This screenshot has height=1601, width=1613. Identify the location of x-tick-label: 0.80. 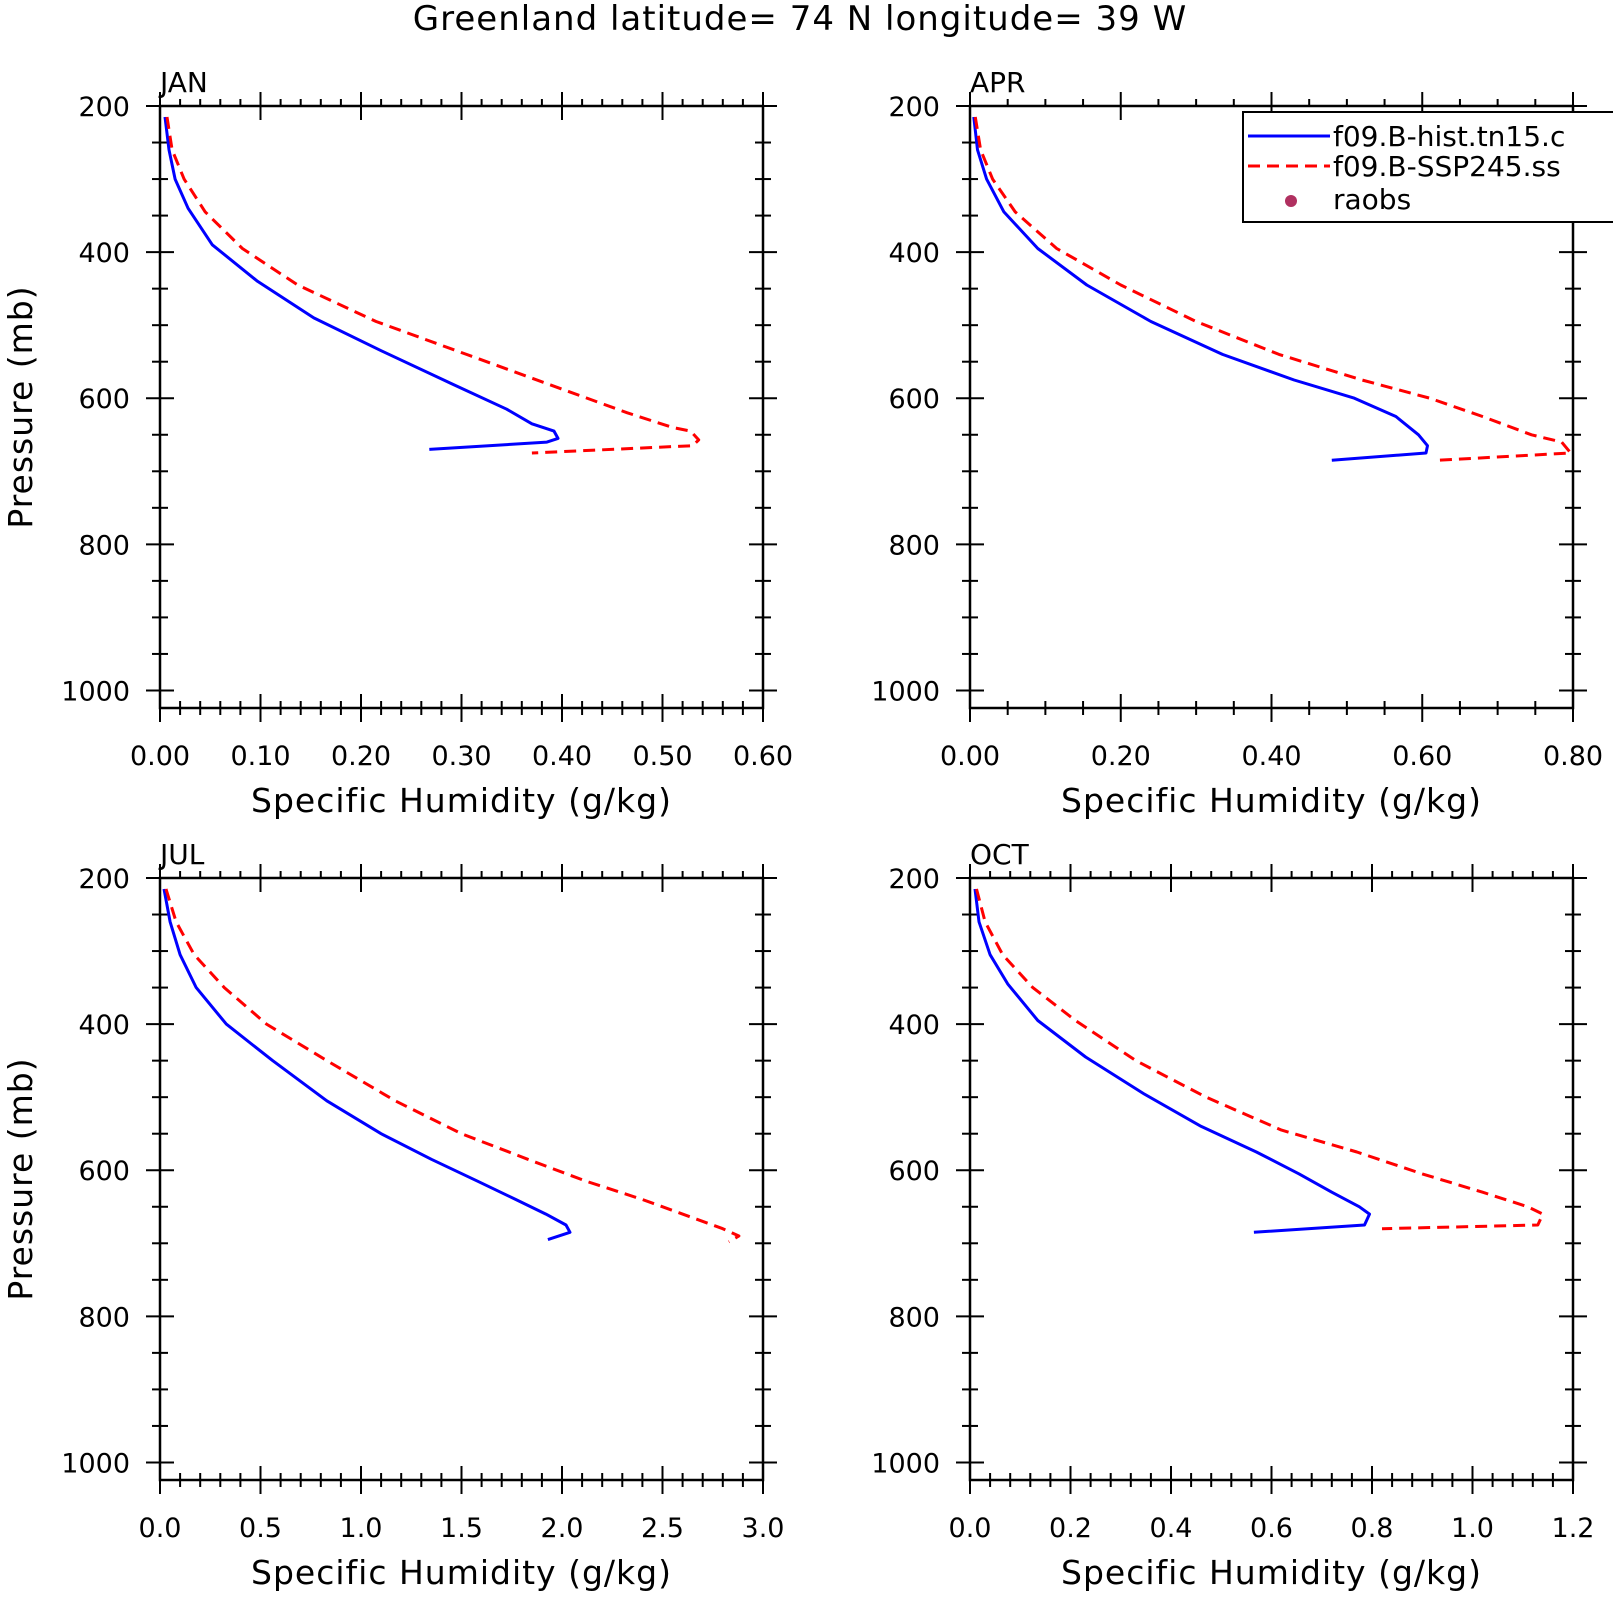
(1573, 756).